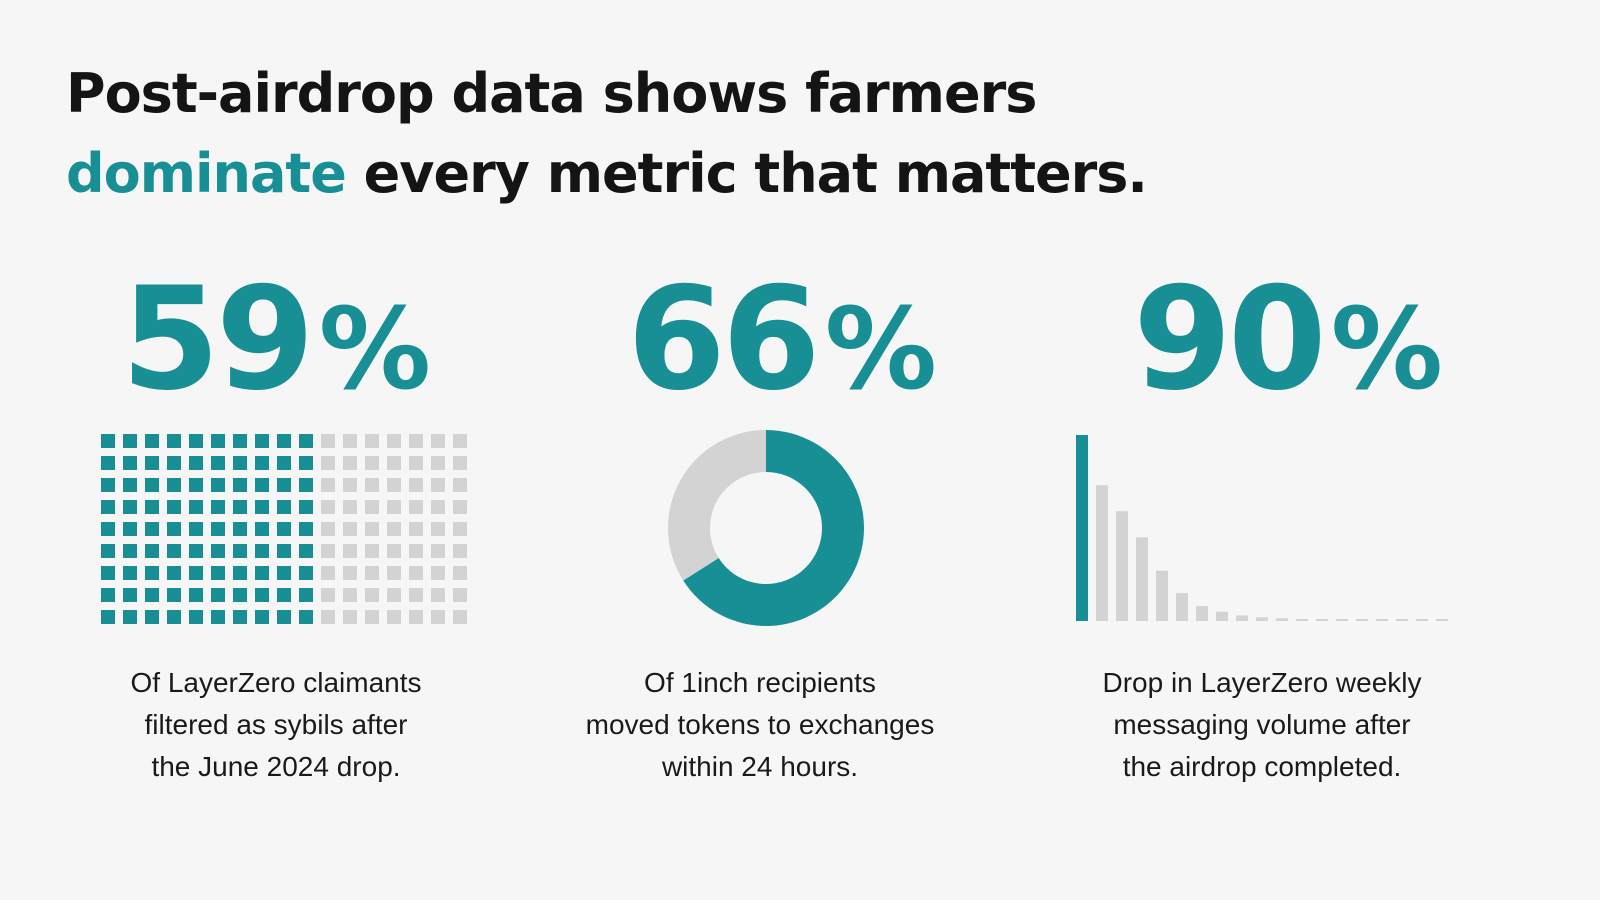 The height and width of the screenshot is (900, 1600). I want to click on stat-column-sybils: 59%, so click(276, 345).